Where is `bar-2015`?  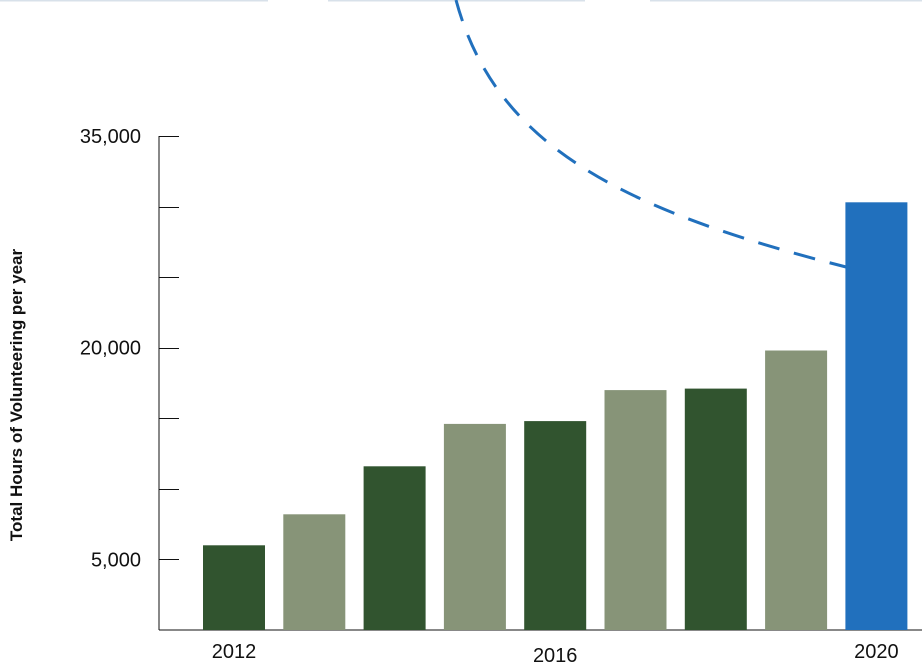 bar-2015 is located at coordinates (474, 526).